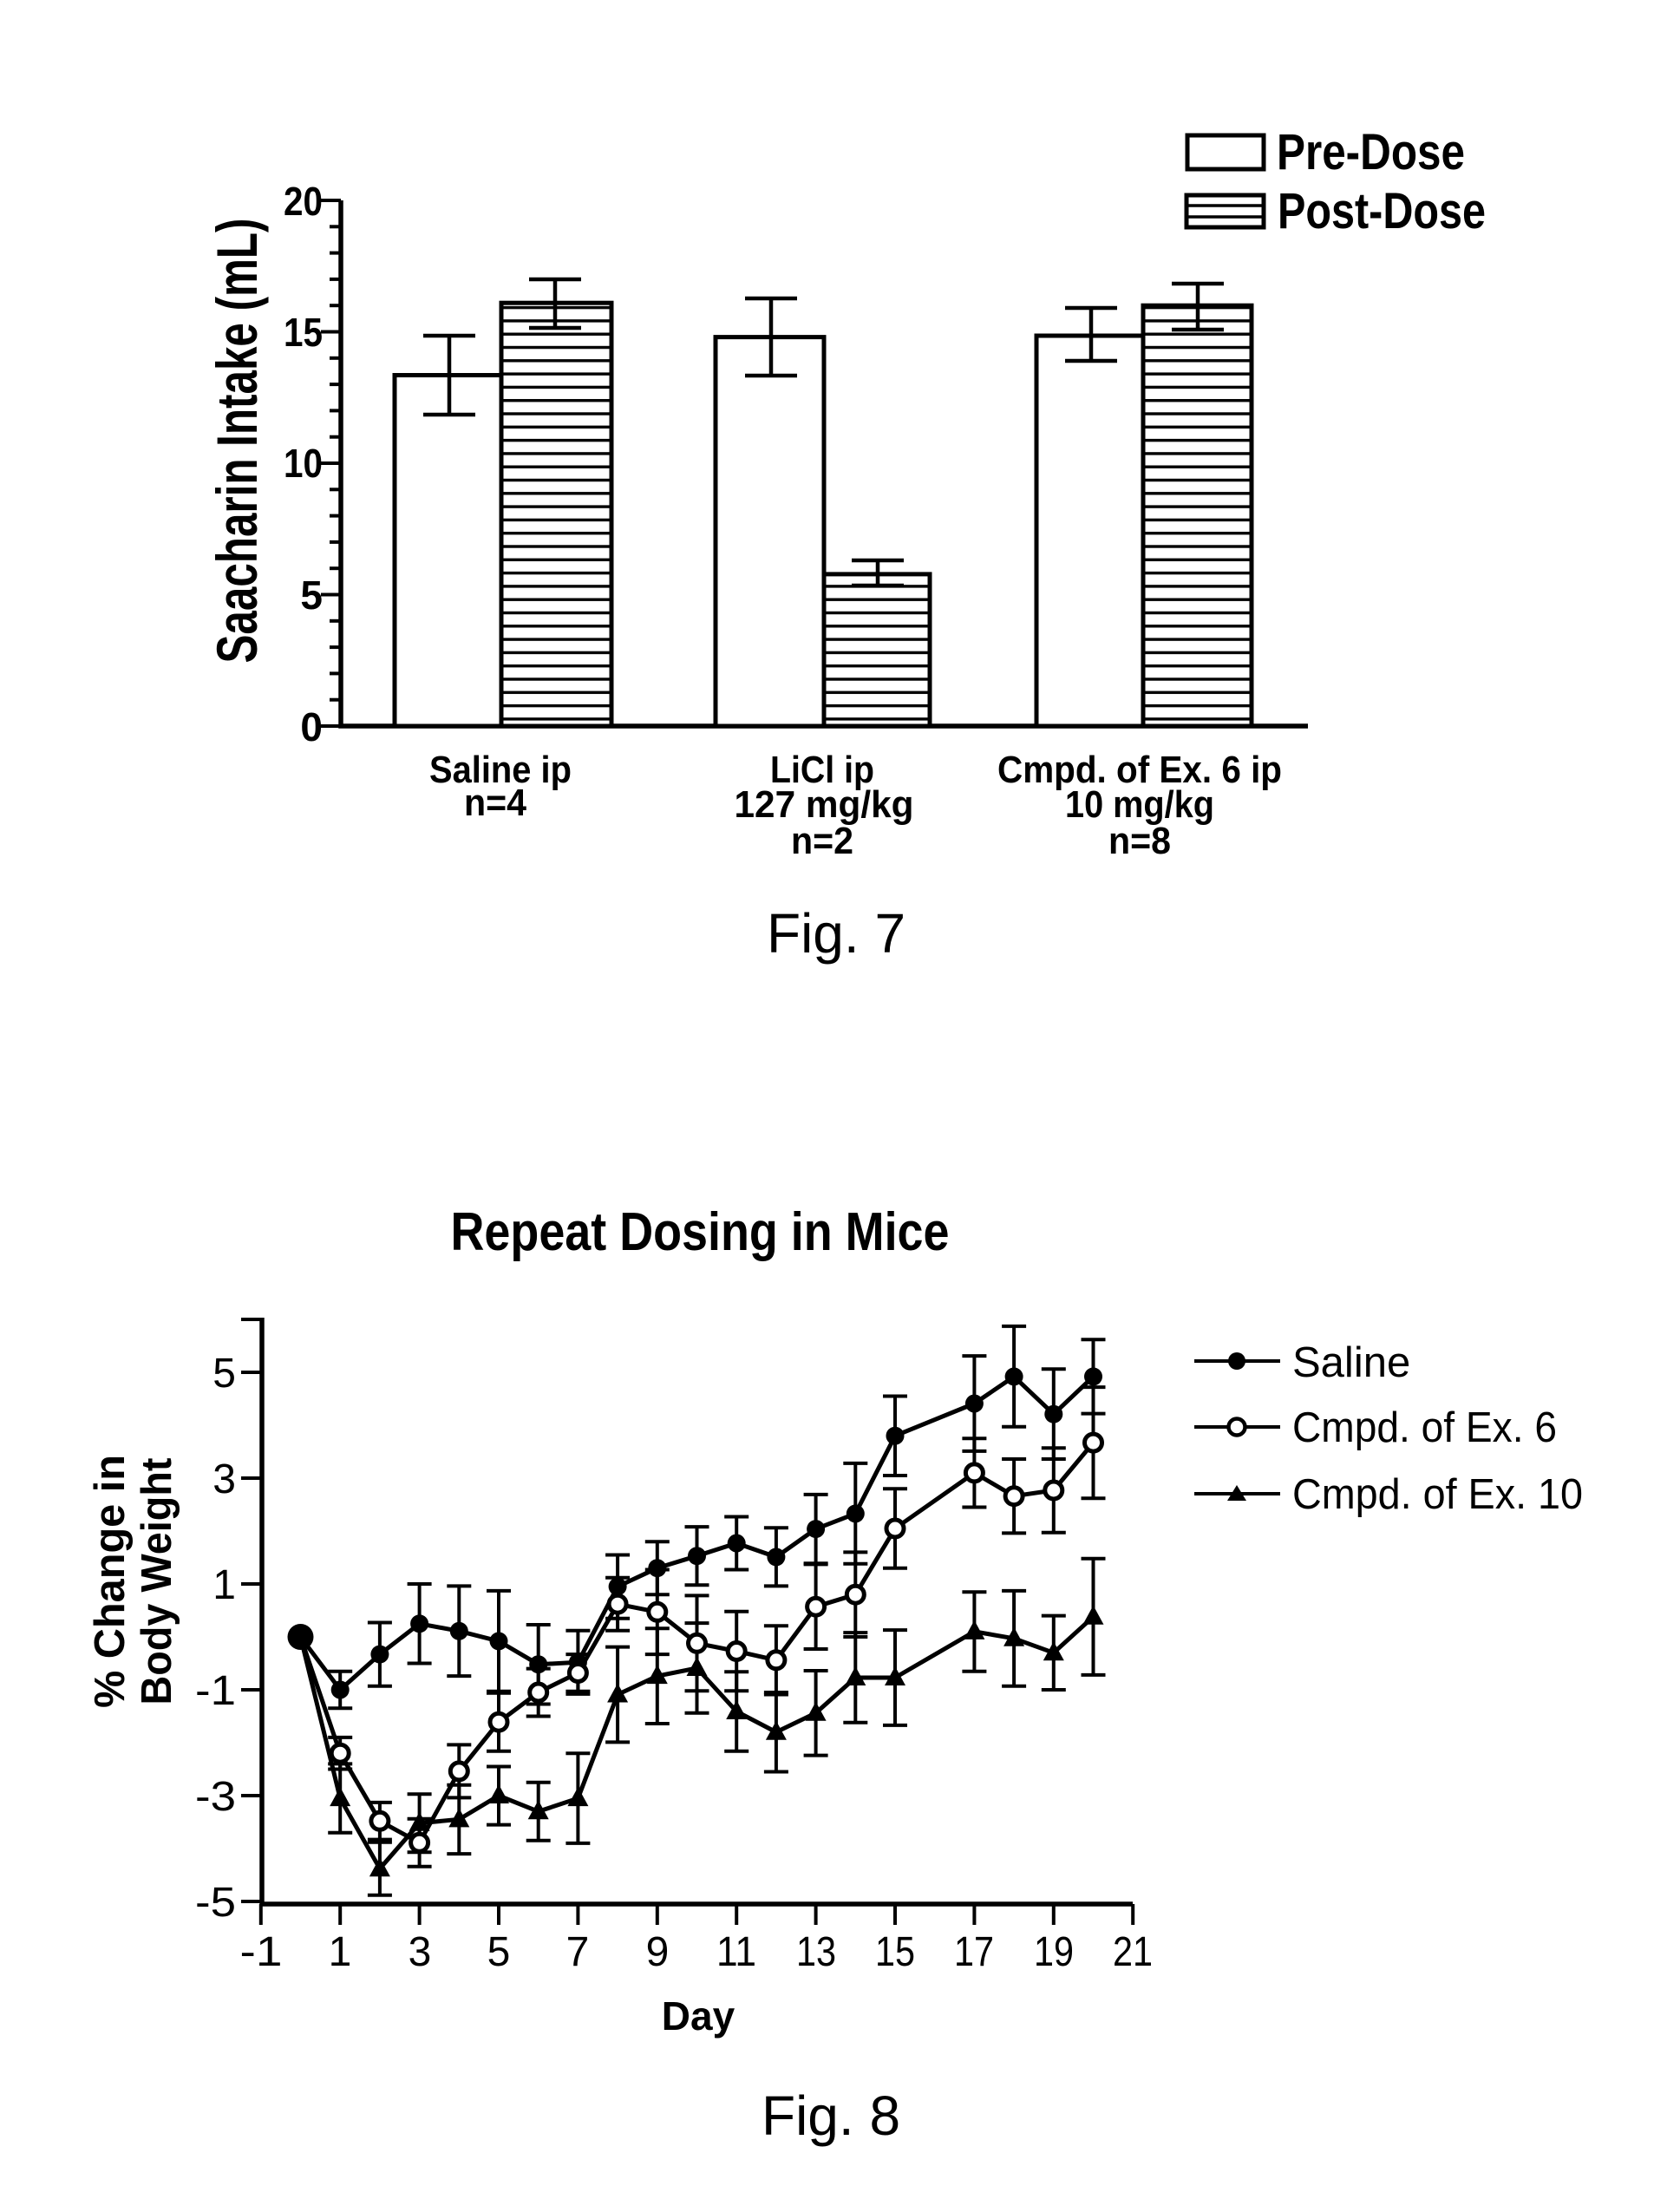 The height and width of the screenshot is (2212, 1667). I want to click on svg-text: LiCl ip, so click(822, 770).